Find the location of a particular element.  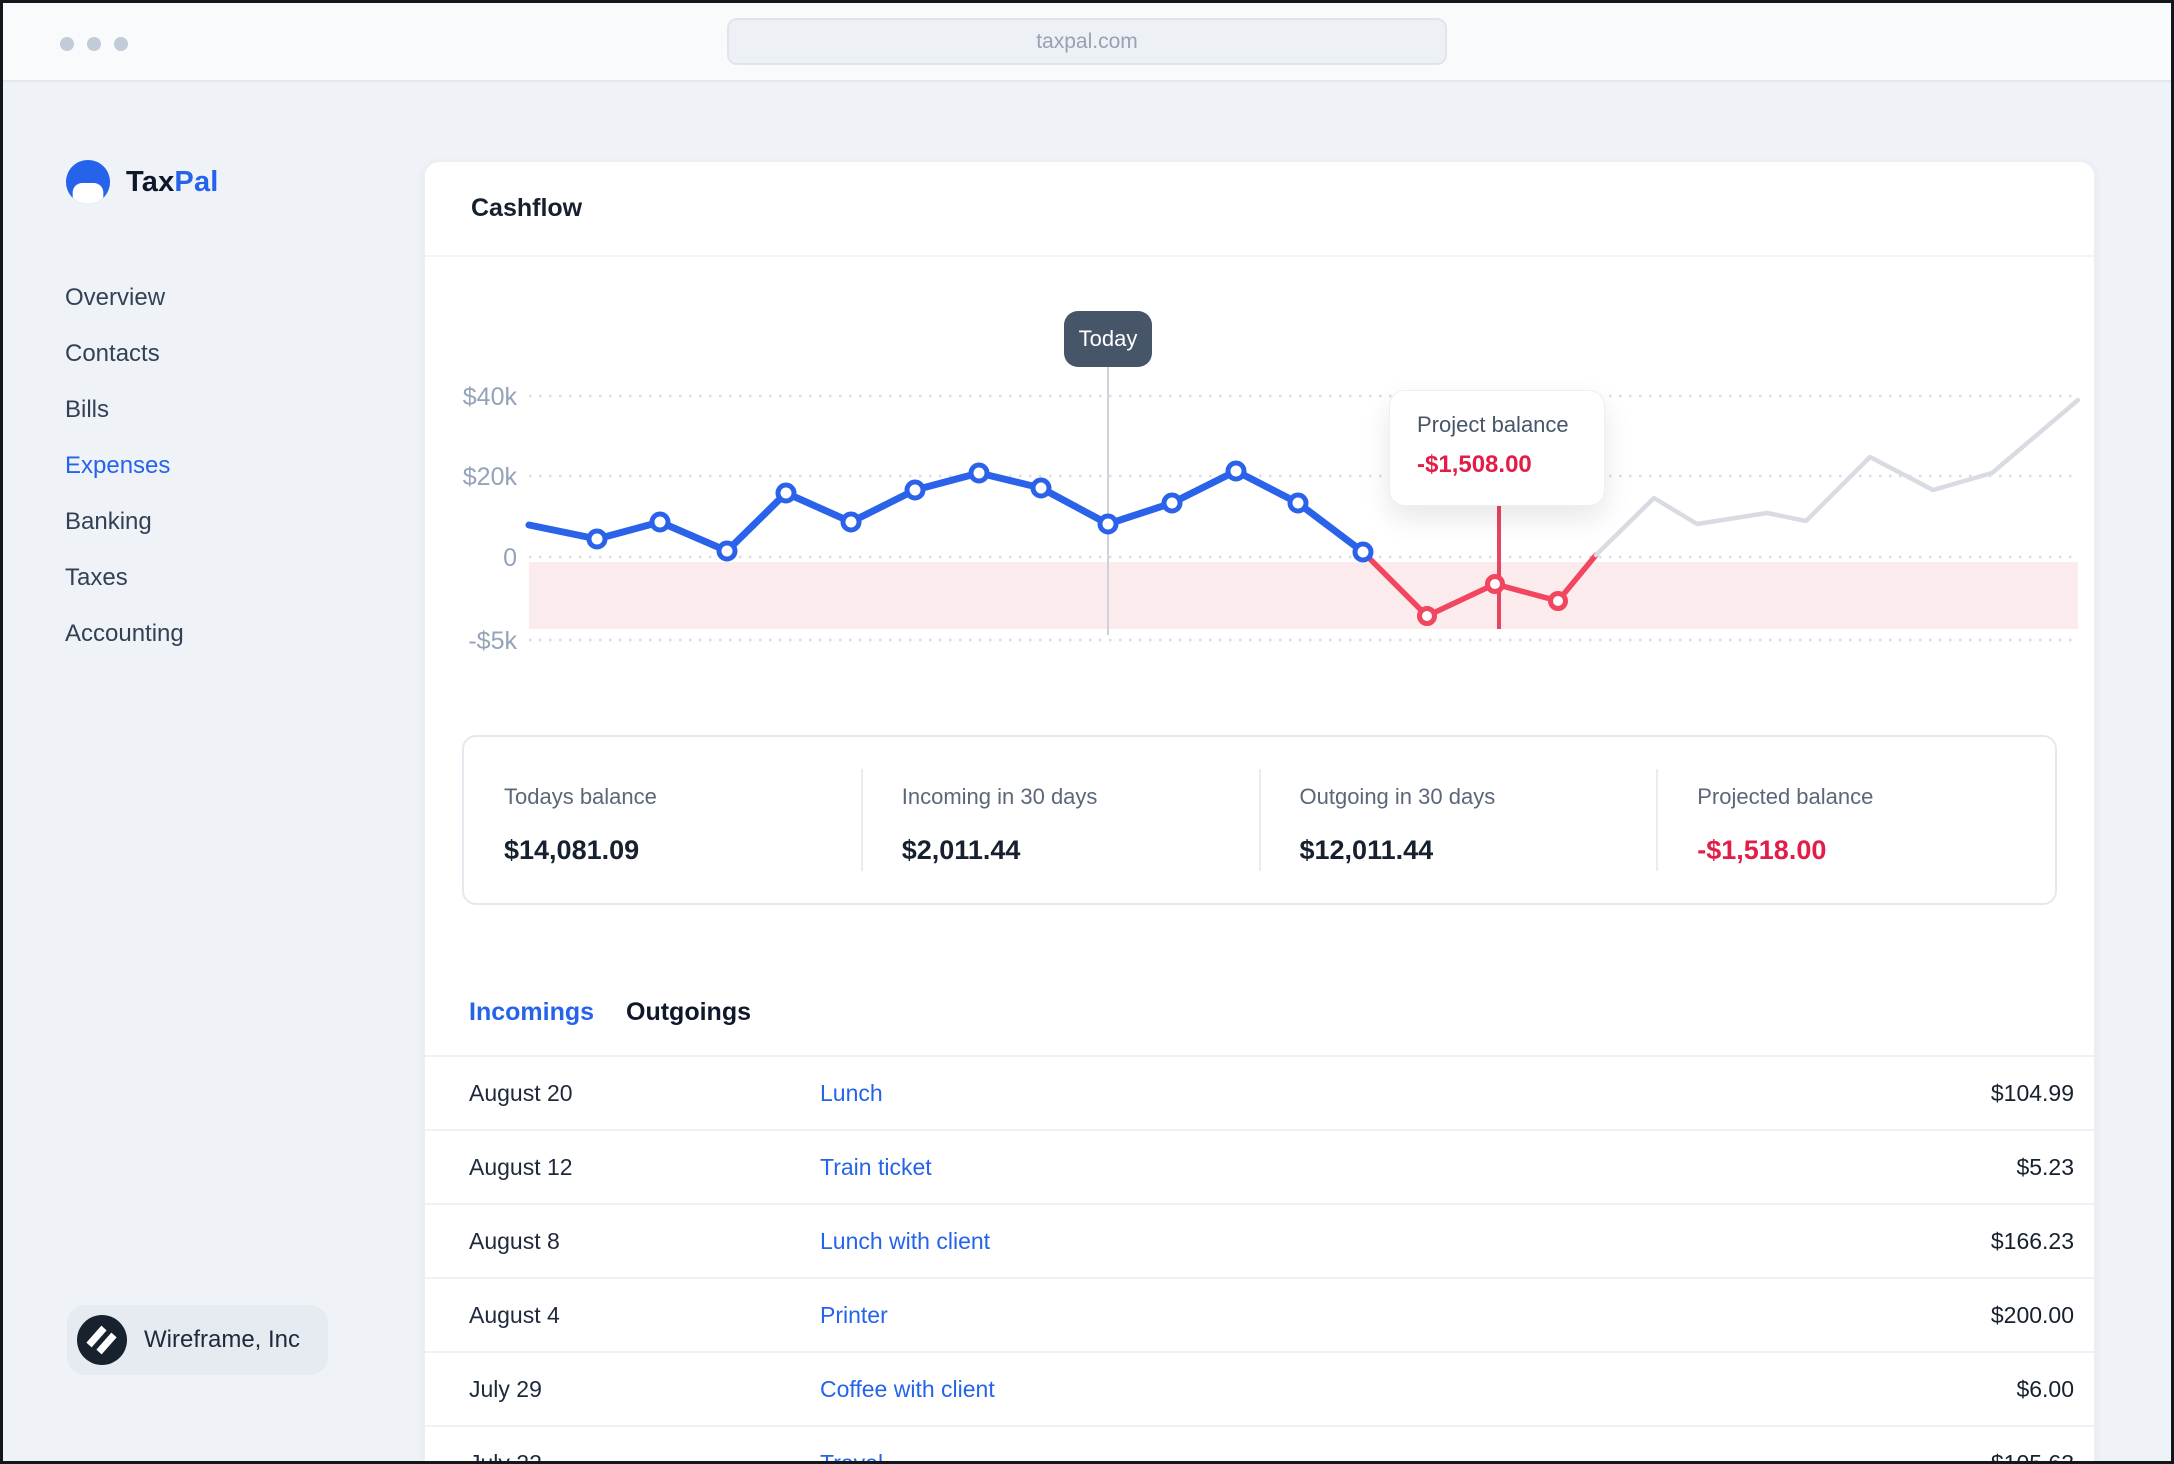

url-bar: taxpal.com is located at coordinates (1087, 41).